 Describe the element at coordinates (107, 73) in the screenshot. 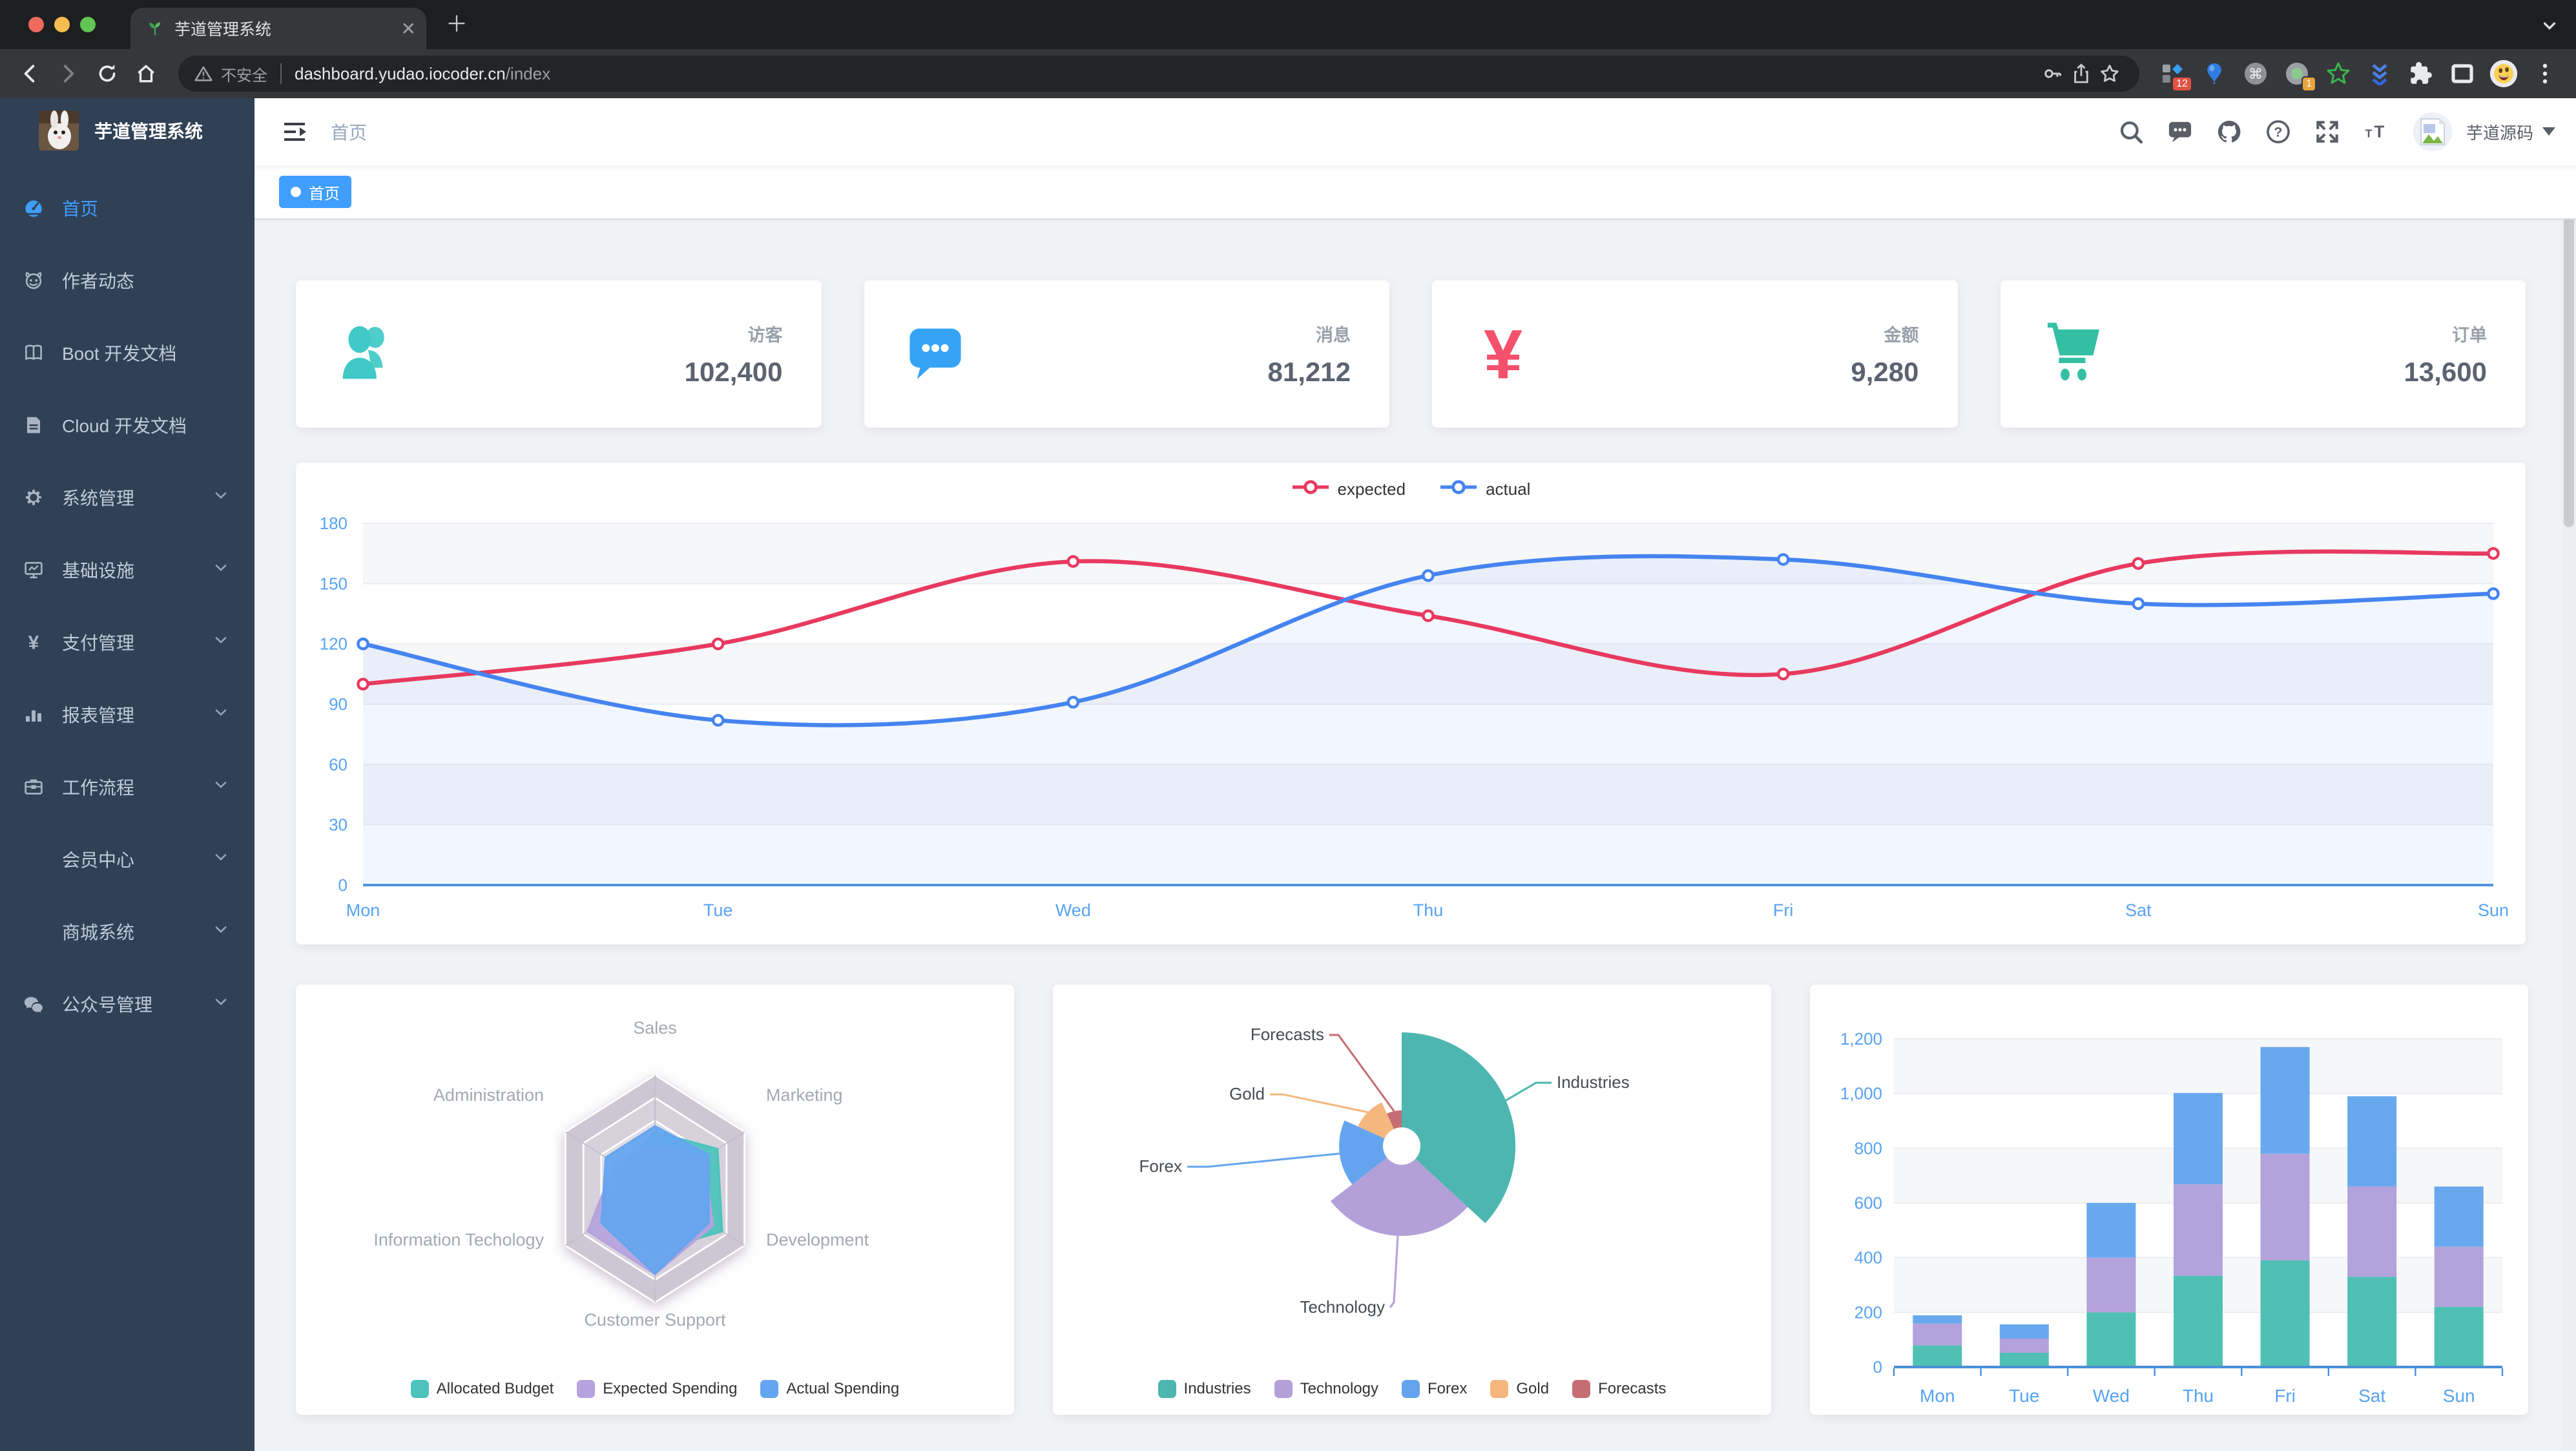

I see `reload-icon` at that location.